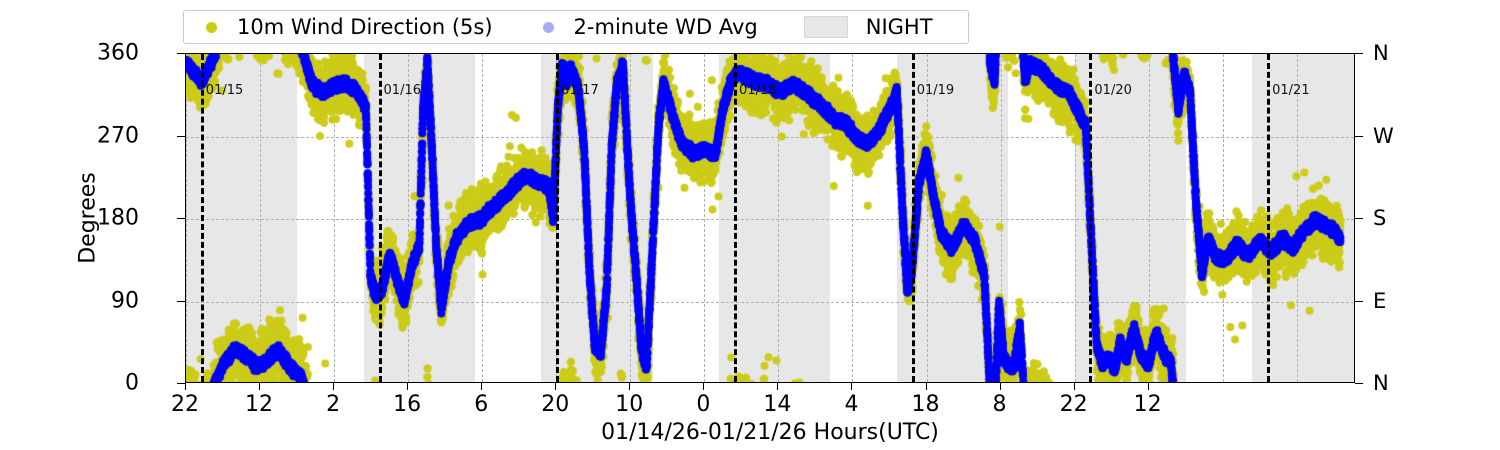 The width and height of the screenshot is (1500, 450). I want to click on x-axis-label: 01/14/26-01/21/26 Hours(UTC), so click(770, 432).